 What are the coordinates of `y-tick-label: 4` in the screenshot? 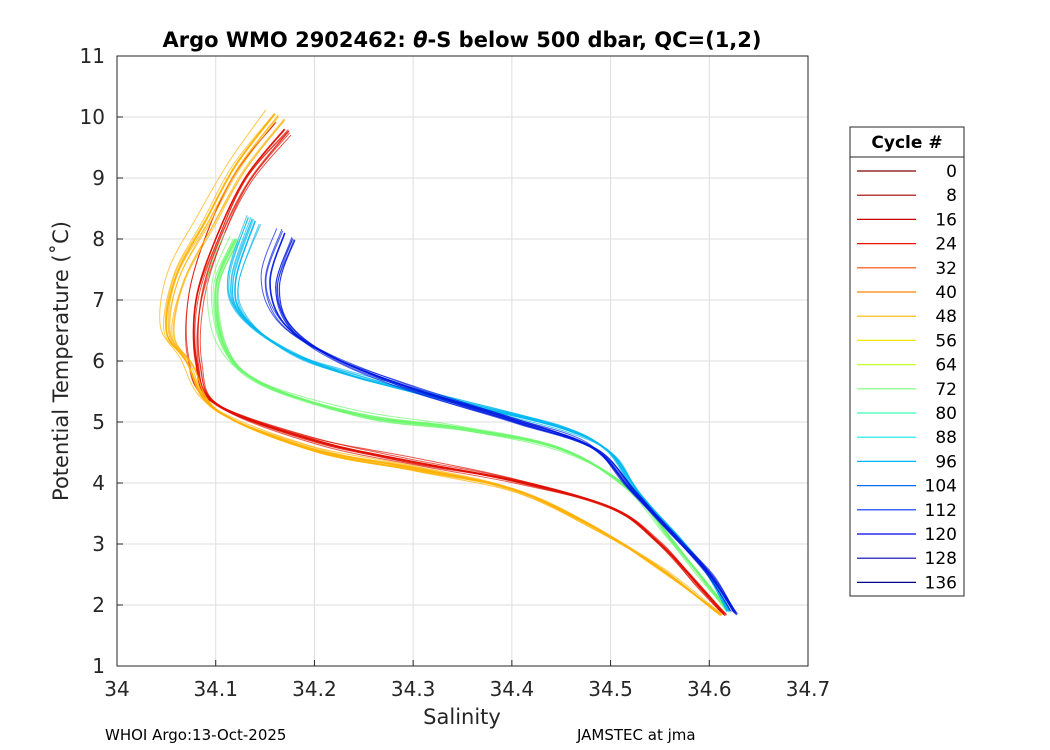 It's located at (98, 483).